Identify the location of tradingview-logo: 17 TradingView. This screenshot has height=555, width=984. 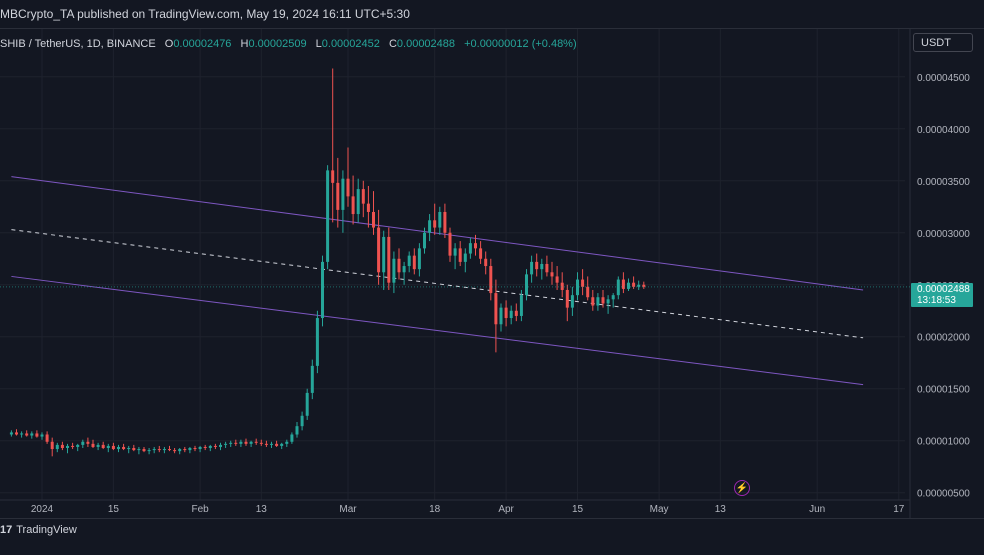
(38, 530).